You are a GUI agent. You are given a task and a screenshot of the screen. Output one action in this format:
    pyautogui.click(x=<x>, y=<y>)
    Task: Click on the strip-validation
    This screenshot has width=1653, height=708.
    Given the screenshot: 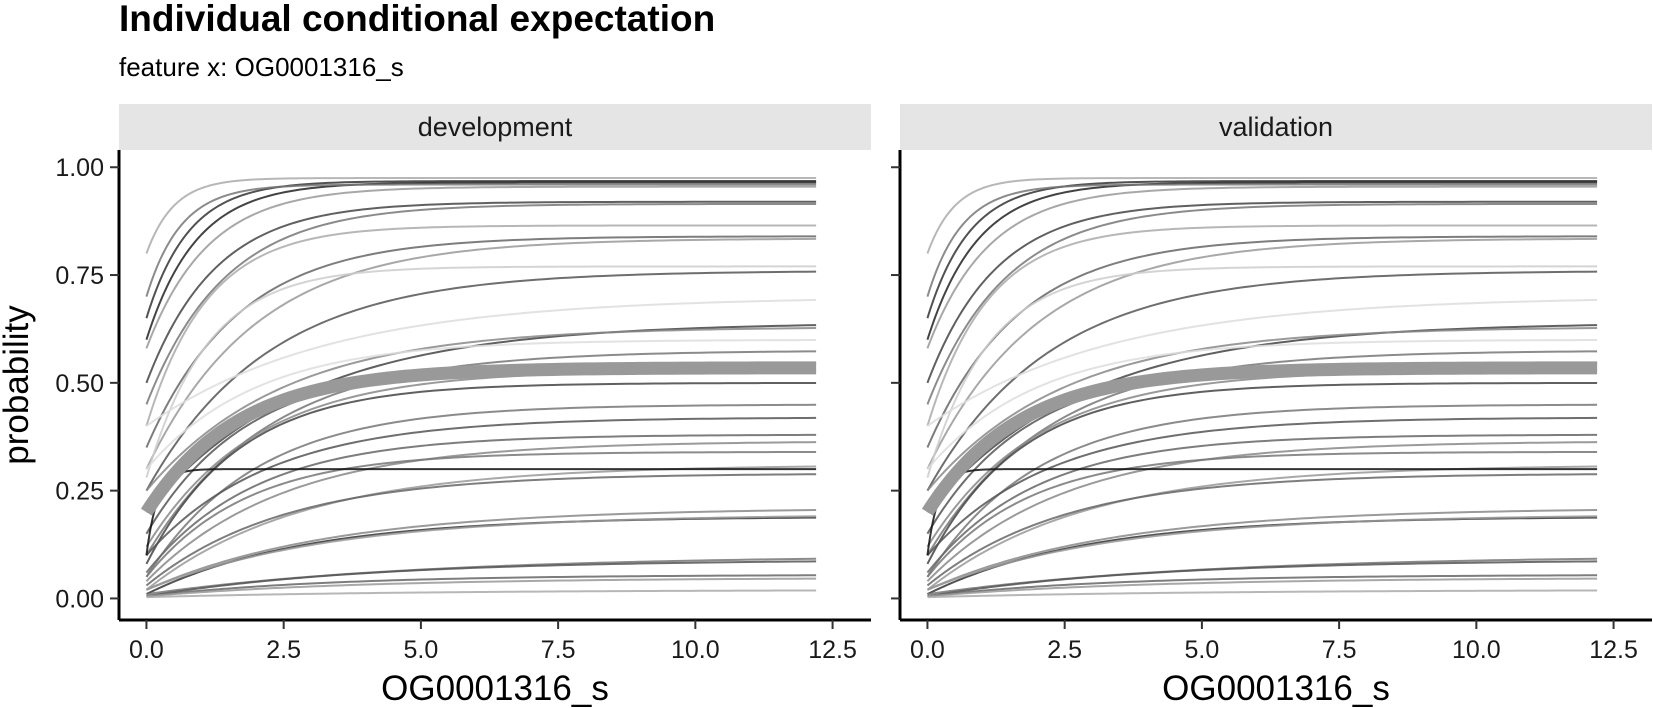 What is the action you would take?
    pyautogui.click(x=1276, y=127)
    